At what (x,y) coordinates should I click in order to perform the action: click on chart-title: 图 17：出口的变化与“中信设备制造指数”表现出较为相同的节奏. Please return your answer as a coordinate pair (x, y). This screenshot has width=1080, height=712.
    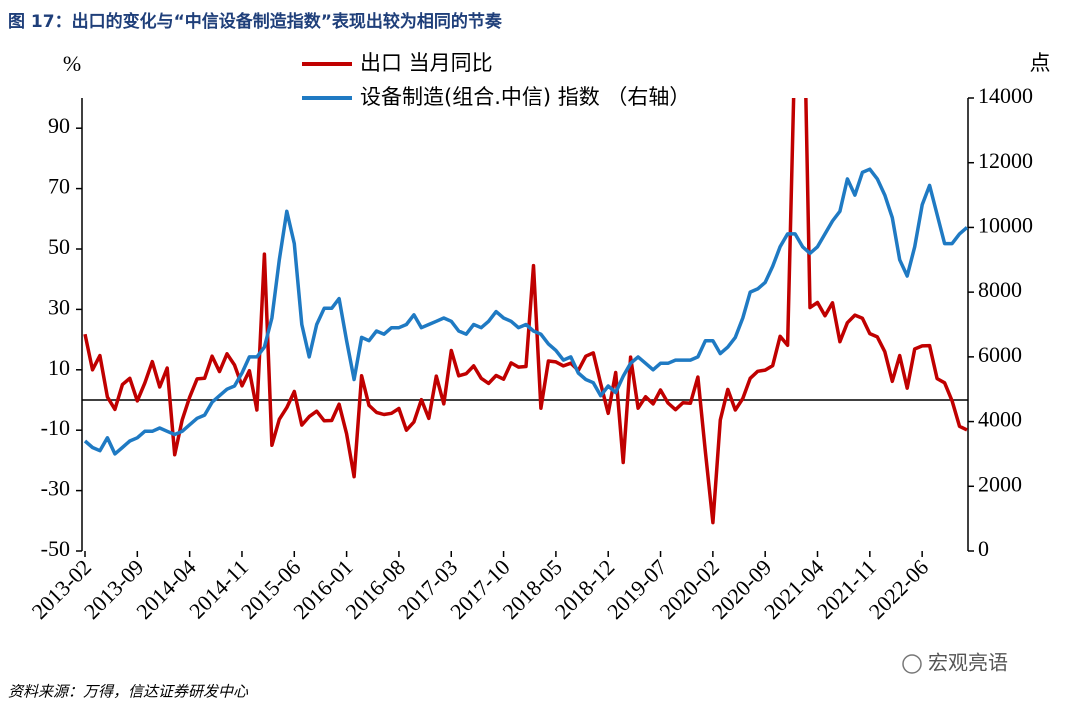
    Looking at the image, I should click on (255, 21).